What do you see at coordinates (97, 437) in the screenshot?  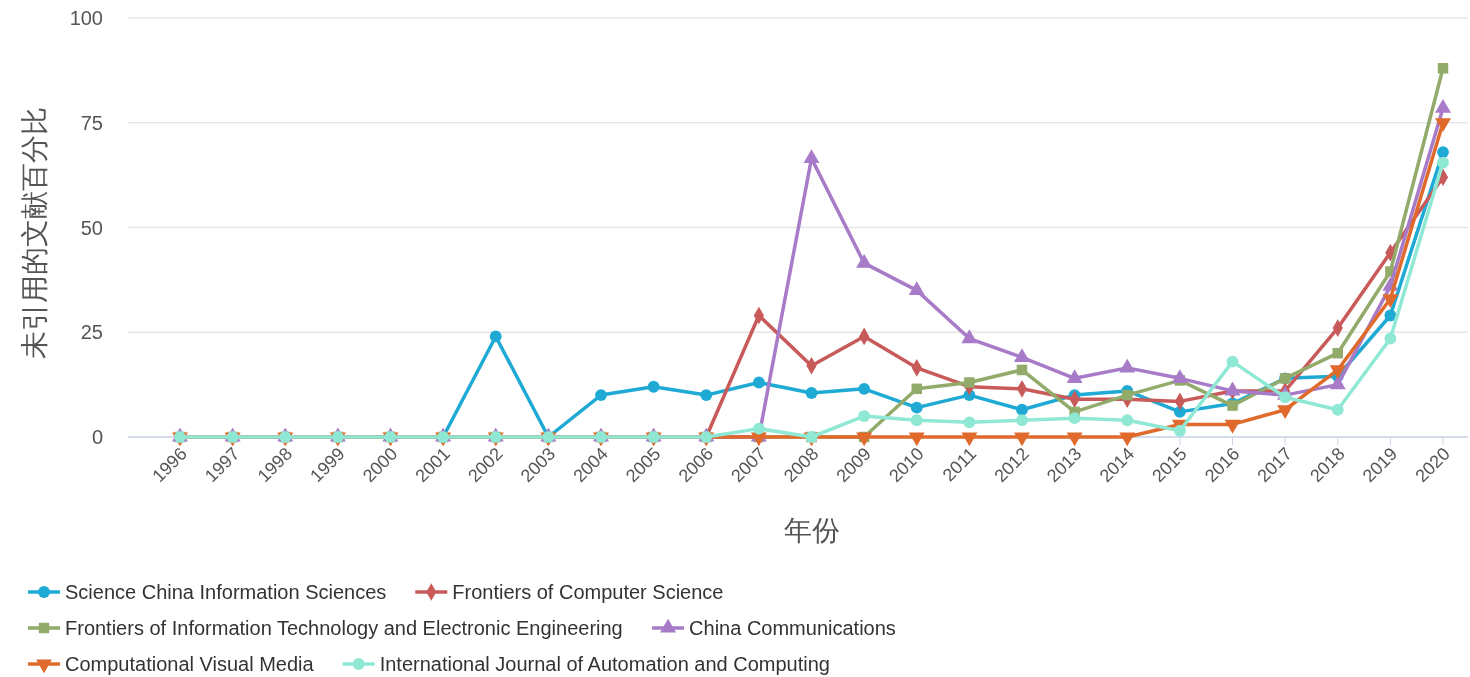 I see `y-tick-label: 0` at bounding box center [97, 437].